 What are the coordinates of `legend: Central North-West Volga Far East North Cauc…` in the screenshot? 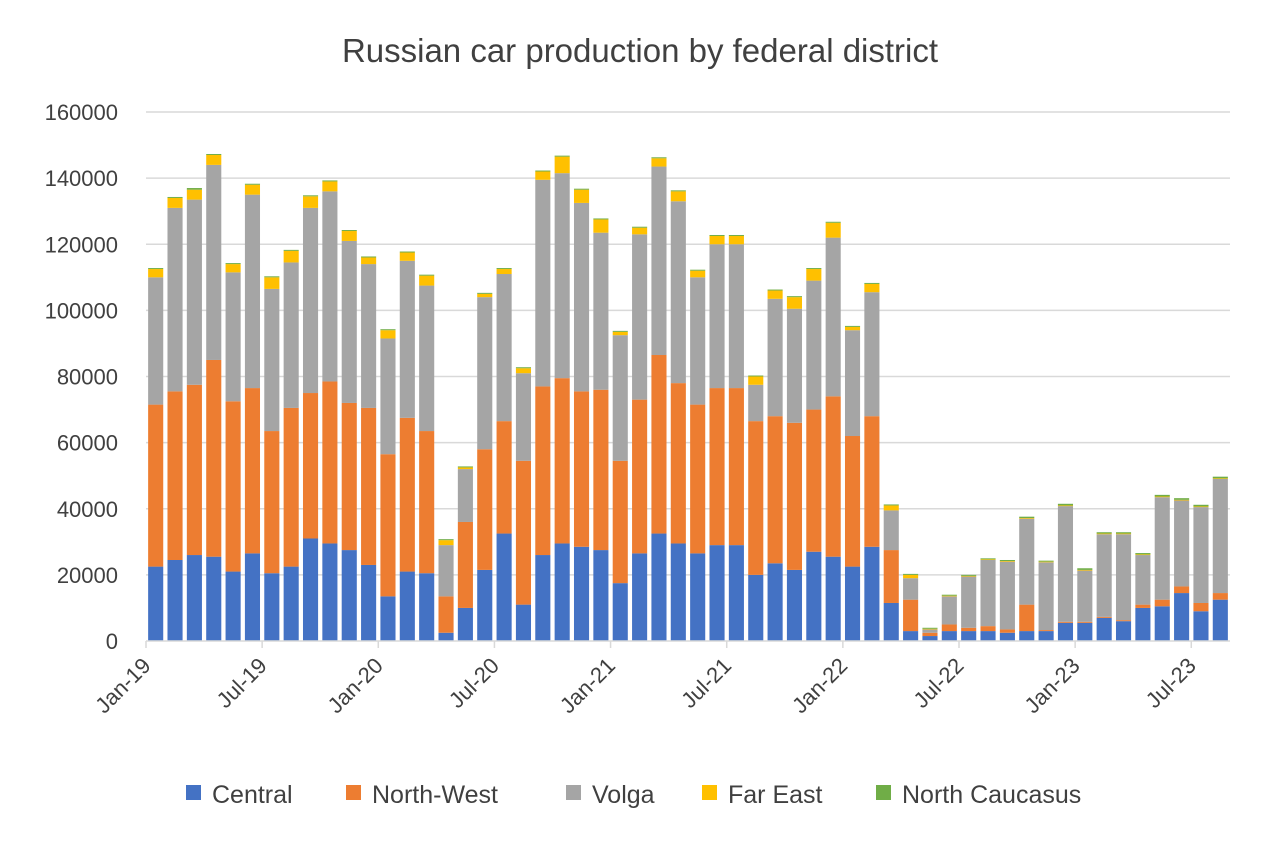 It's located at (633, 795).